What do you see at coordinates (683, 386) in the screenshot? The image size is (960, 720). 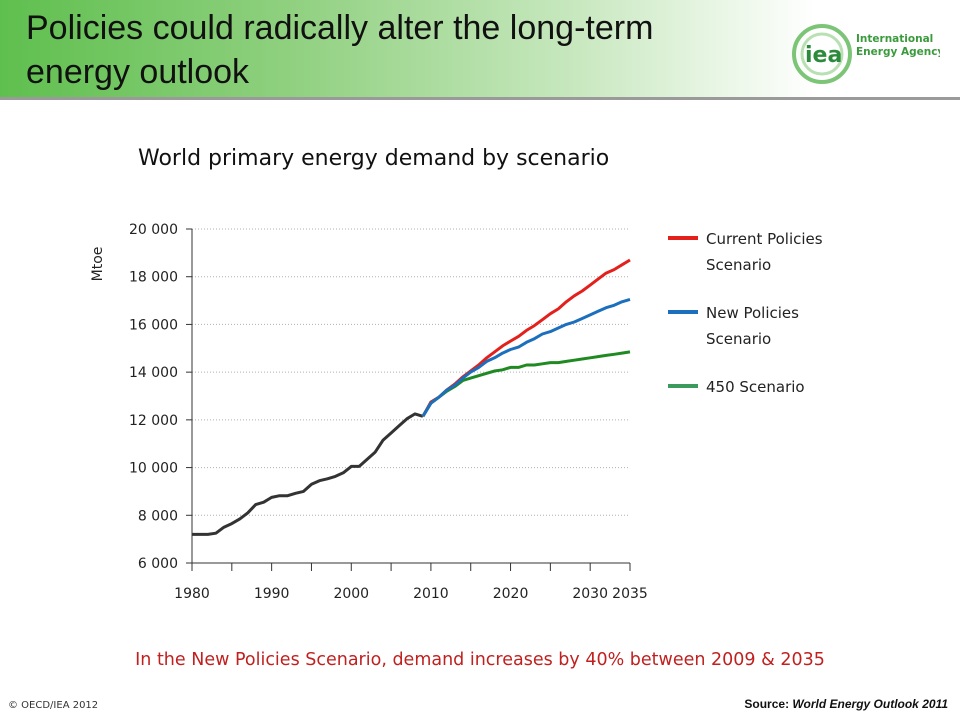 I see `legend-swatch-450-scenario` at bounding box center [683, 386].